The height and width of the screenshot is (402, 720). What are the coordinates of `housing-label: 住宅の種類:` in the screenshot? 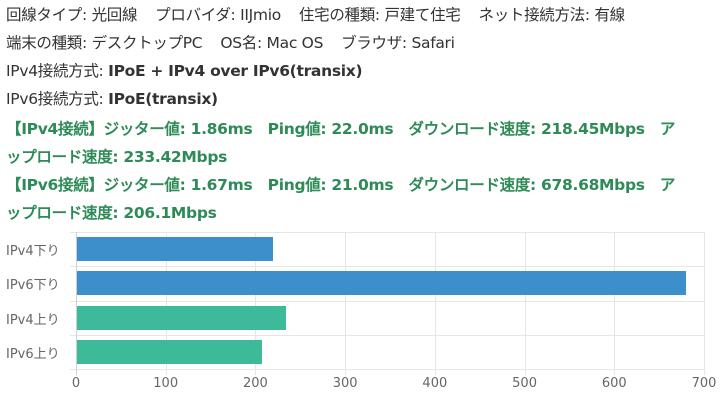 It's located at (341, 15).